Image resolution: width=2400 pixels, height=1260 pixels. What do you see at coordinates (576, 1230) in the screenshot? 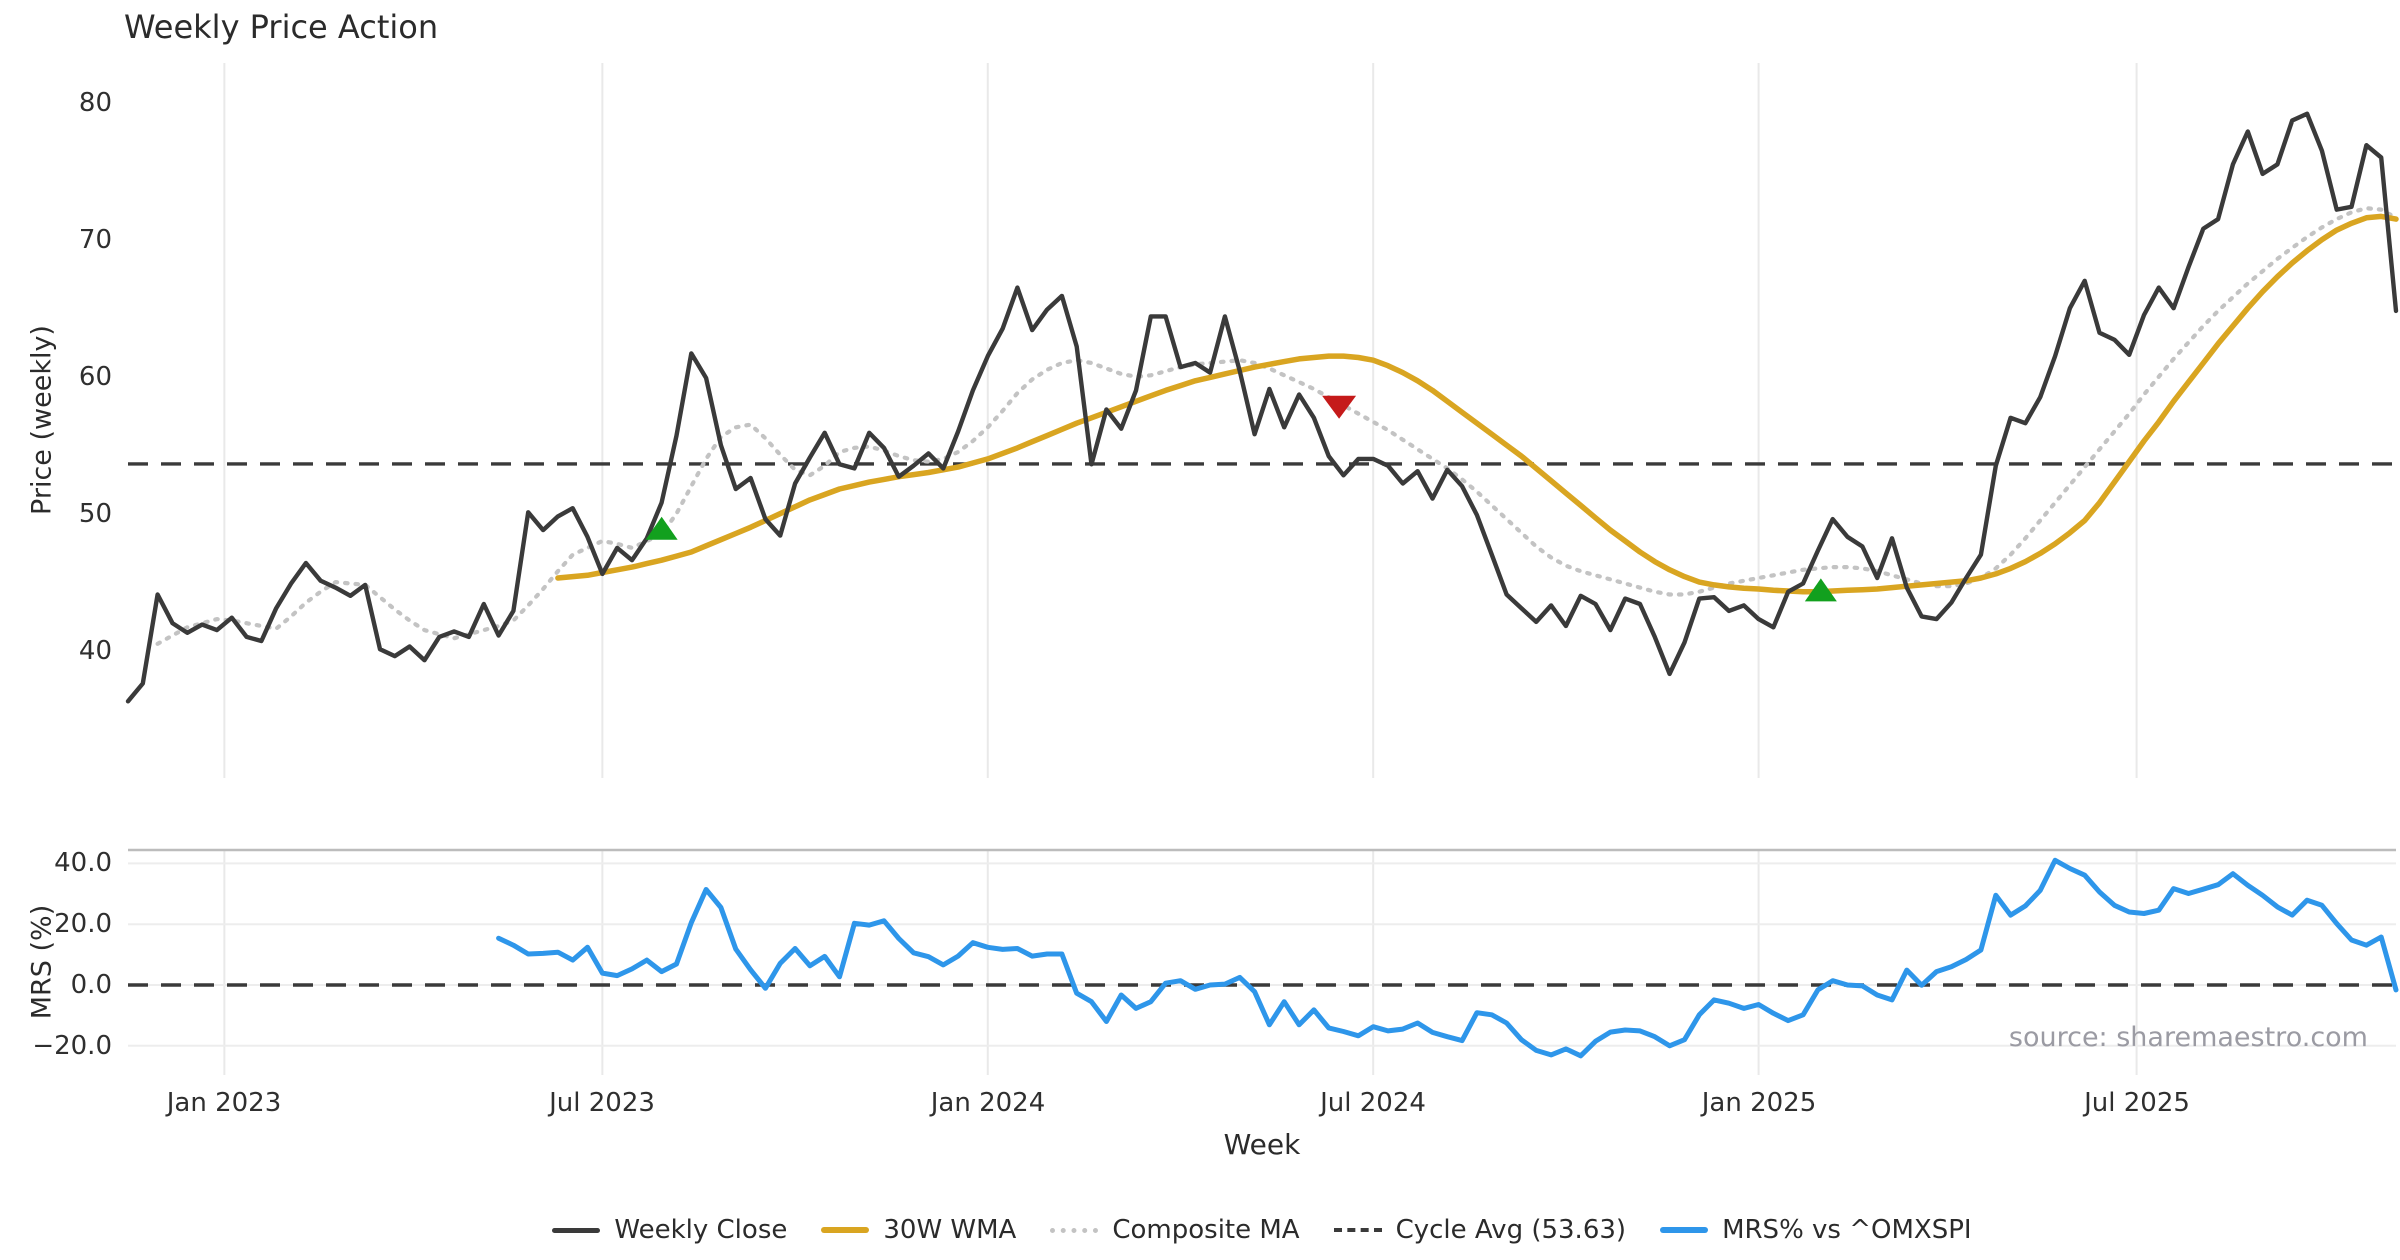
I see `legend-swatch-weekly-close` at bounding box center [576, 1230].